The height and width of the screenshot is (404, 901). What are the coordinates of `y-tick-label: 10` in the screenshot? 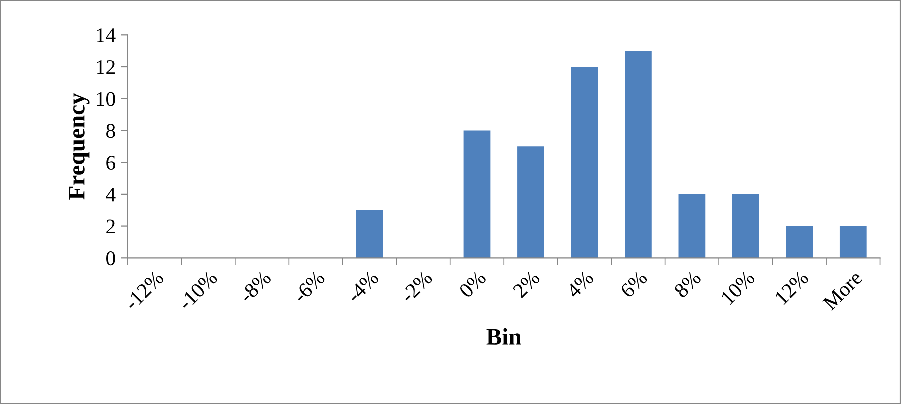 It's located at (106, 99).